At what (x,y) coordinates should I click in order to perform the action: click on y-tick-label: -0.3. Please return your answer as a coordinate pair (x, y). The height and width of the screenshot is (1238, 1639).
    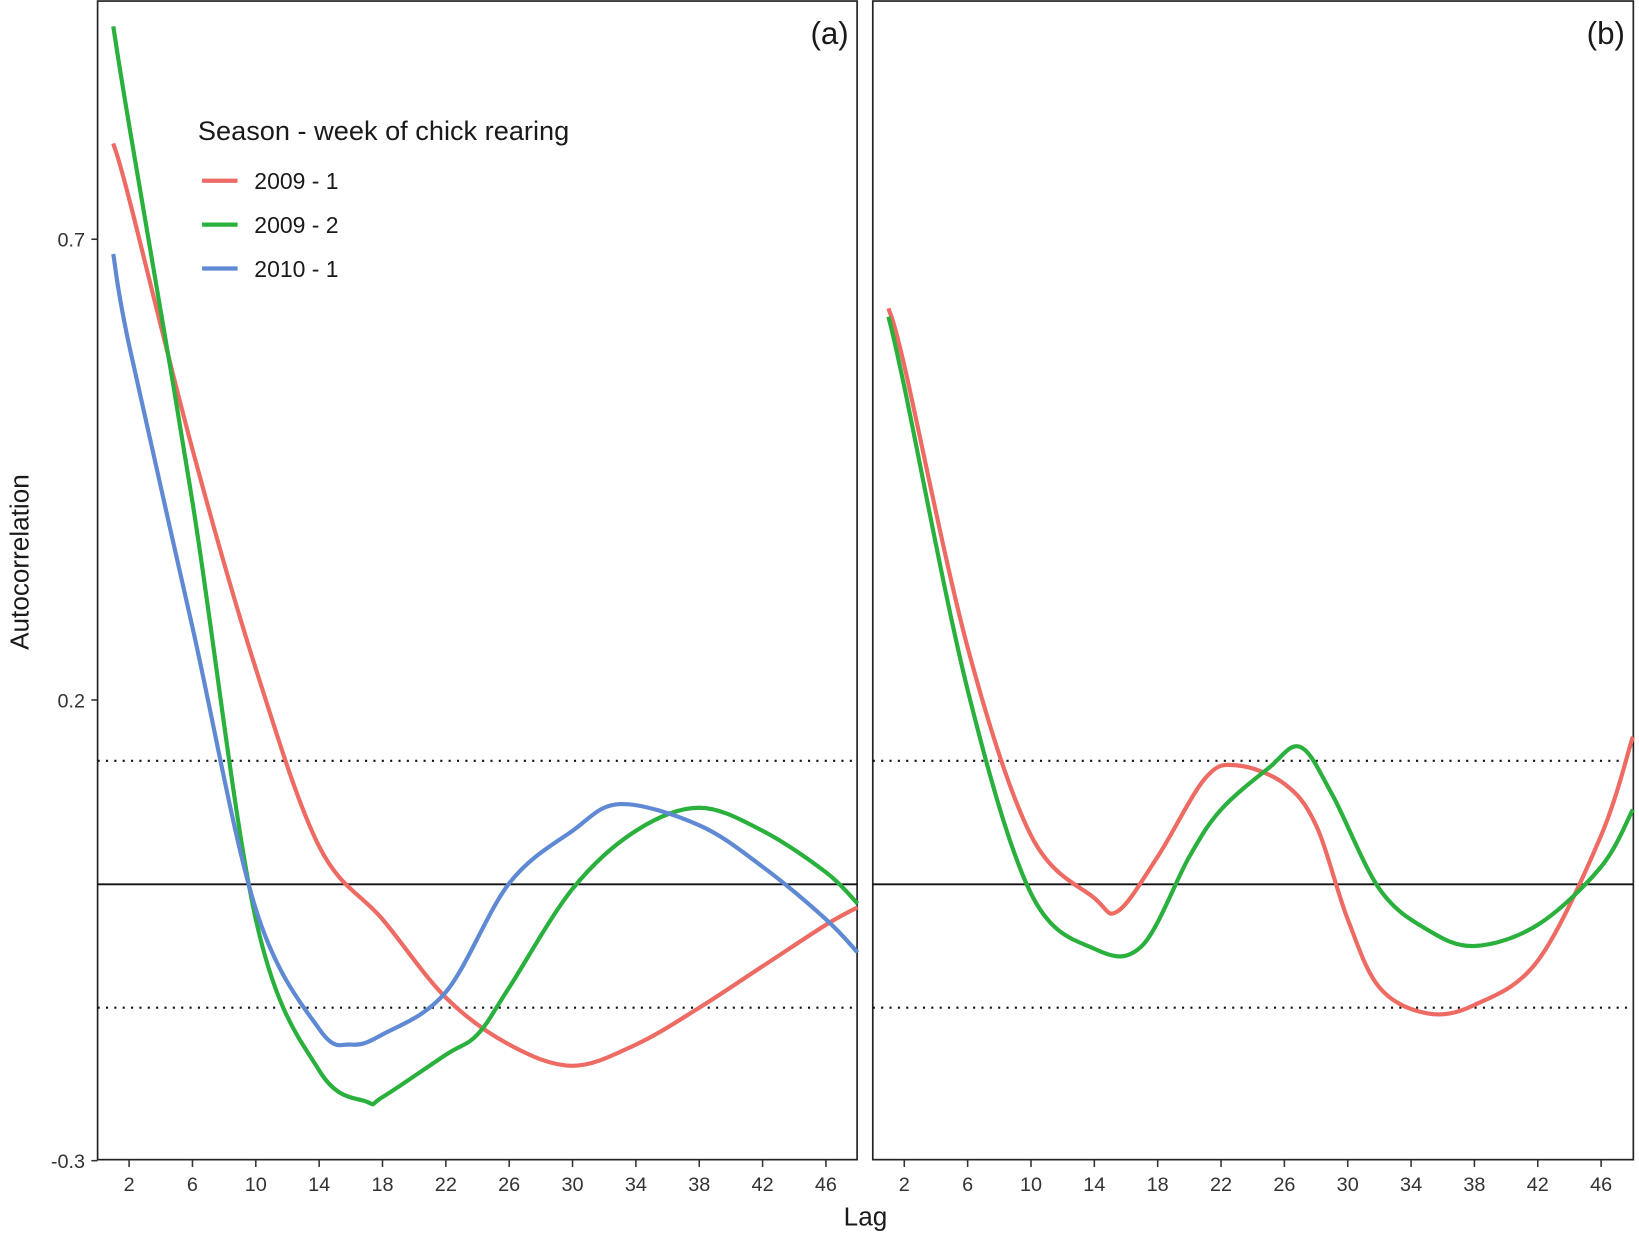
    Looking at the image, I should click on (68, 1162).